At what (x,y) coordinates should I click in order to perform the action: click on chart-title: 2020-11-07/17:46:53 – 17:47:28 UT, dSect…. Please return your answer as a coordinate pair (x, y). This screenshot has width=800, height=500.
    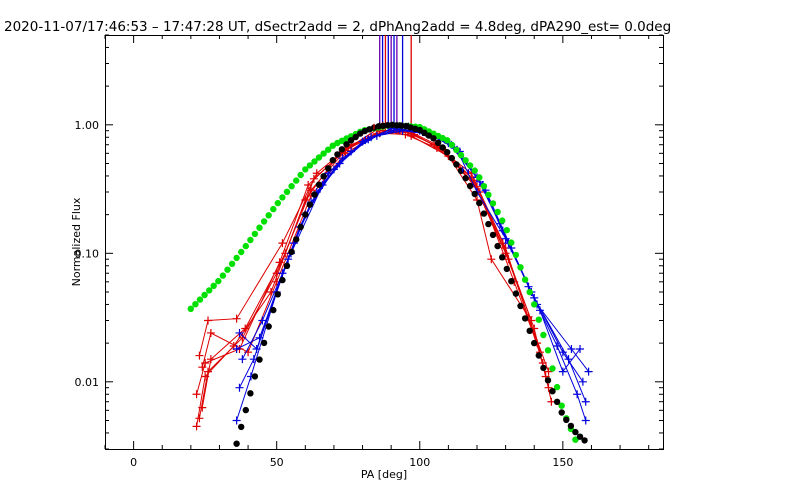
    Looking at the image, I should click on (337, 27).